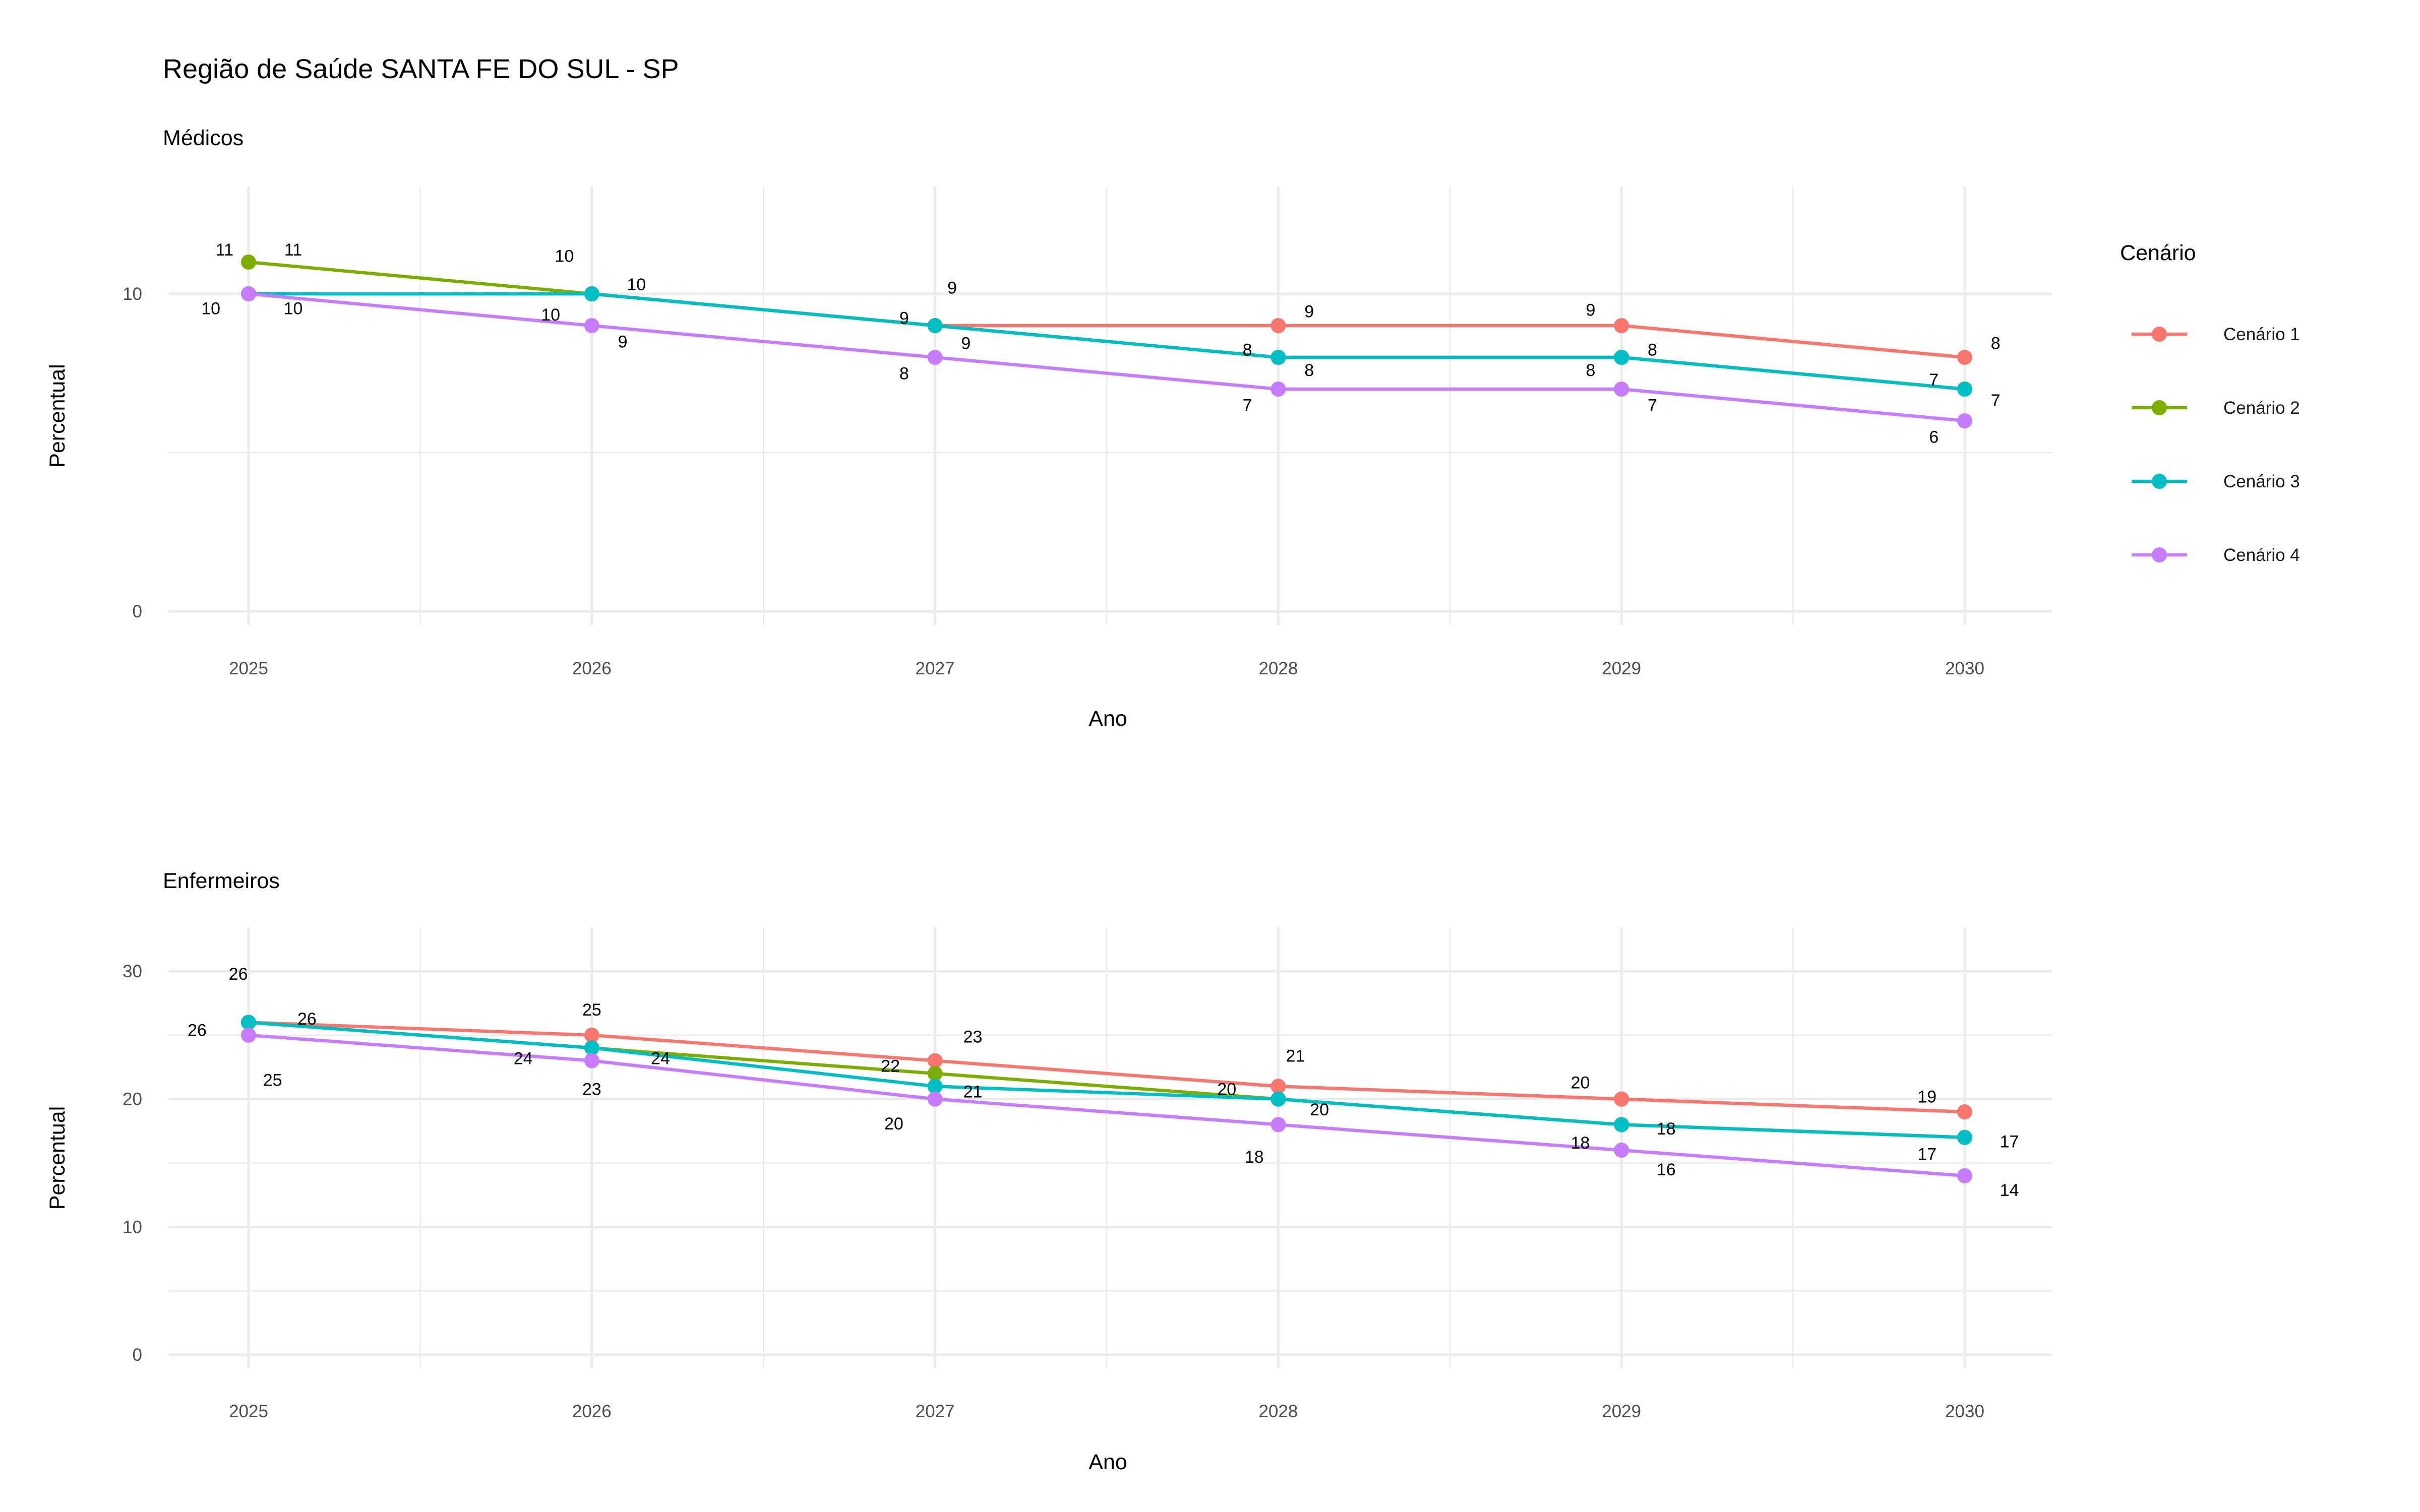  What do you see at coordinates (2216, 335) in the screenshot?
I see `legend-item: Cenário 1` at bounding box center [2216, 335].